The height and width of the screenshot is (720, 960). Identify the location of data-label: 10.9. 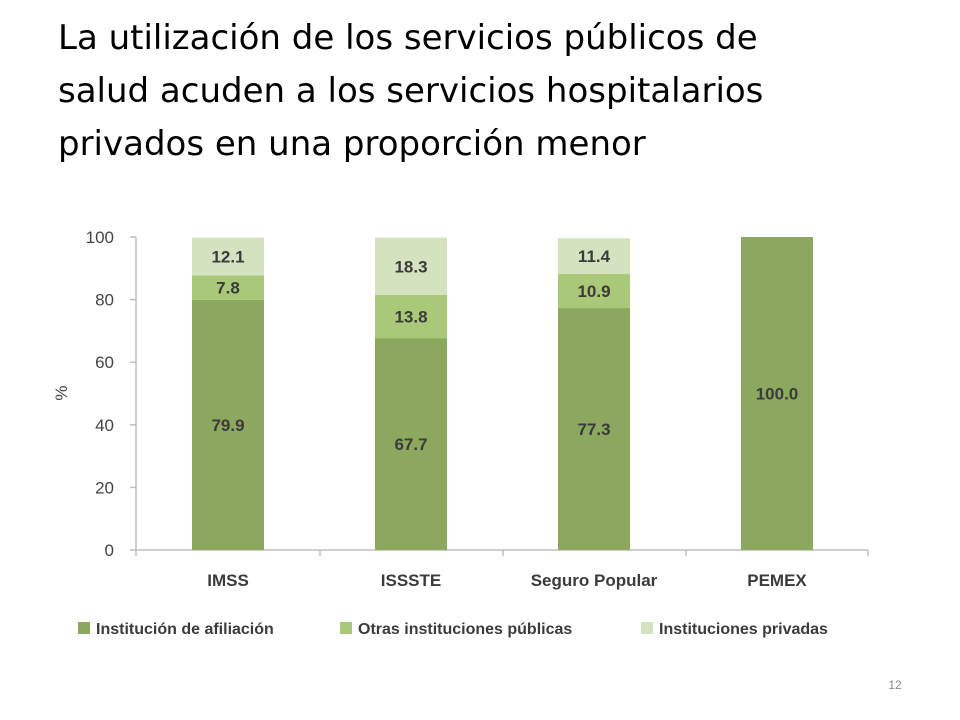
(593, 291).